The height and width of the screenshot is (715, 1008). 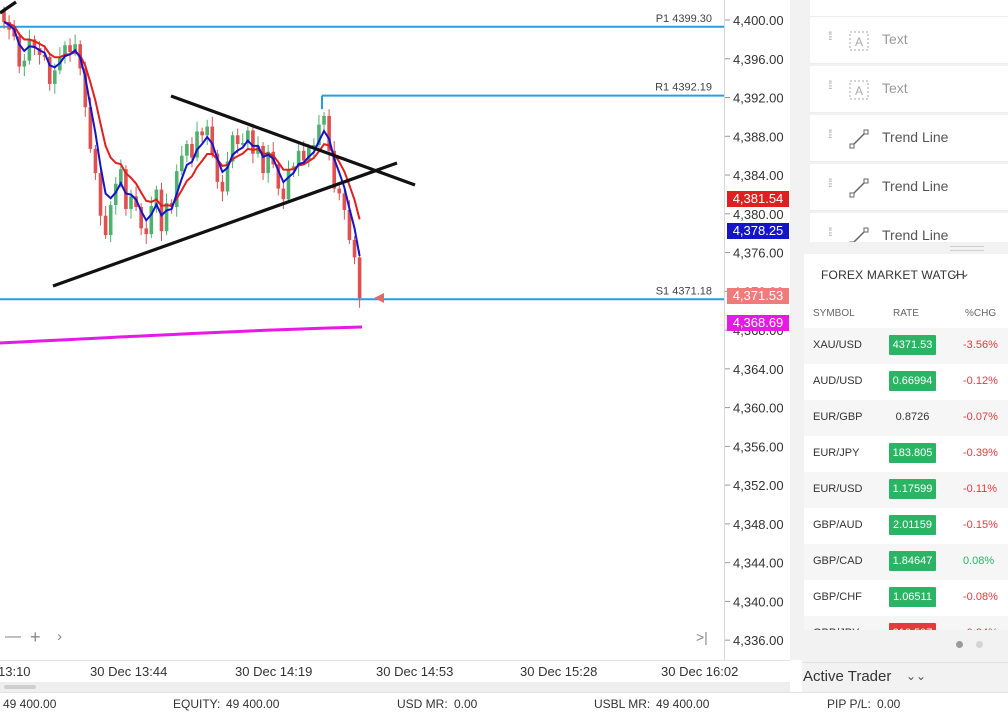 I want to click on rate-cell: 0.8726, so click(x=912, y=417).